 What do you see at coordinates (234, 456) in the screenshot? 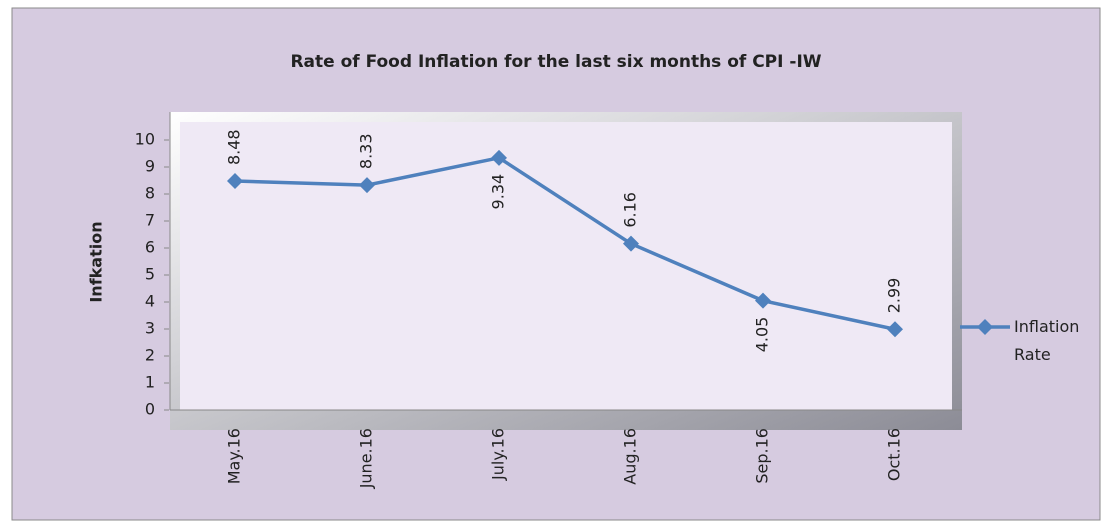
I see `x-tick-label: May.16` at bounding box center [234, 456].